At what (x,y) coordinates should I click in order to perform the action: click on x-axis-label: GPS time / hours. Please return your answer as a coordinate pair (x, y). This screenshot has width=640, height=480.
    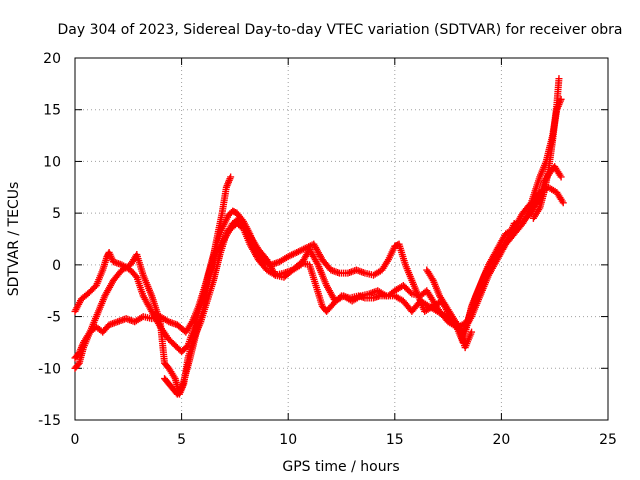
    Looking at the image, I should click on (340, 467).